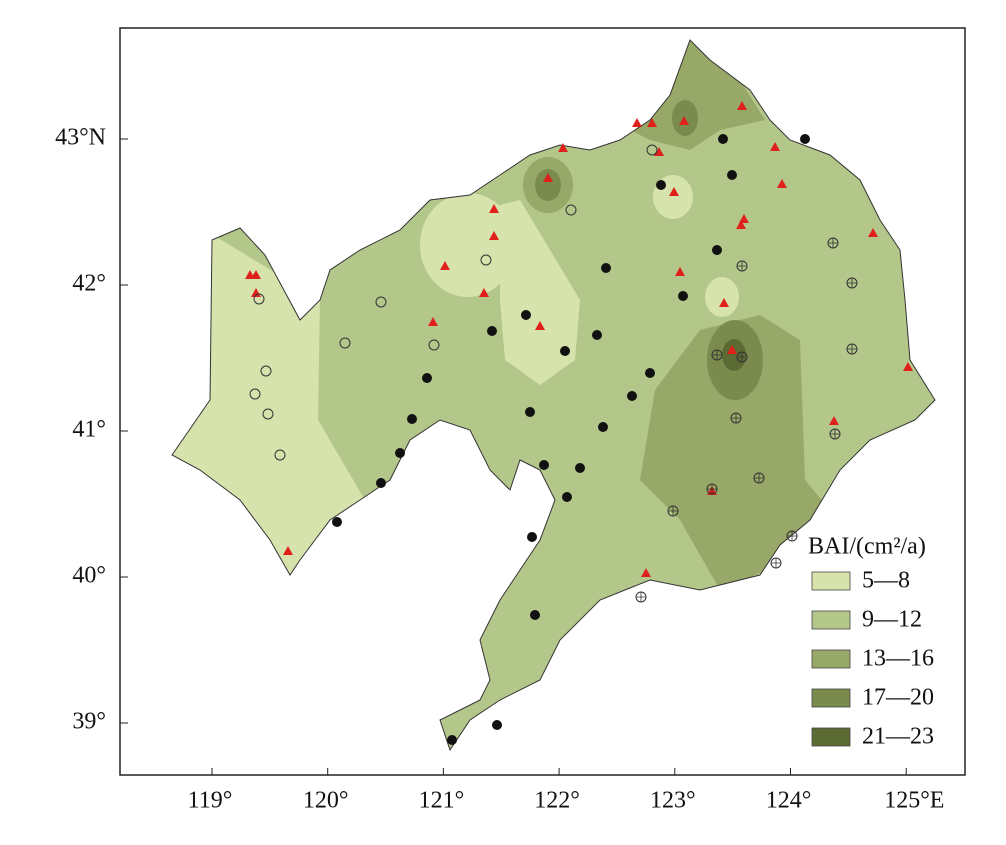 This screenshot has width=1006, height=845. I want to click on legend-title: BAI/(cm²/a), so click(867, 547).